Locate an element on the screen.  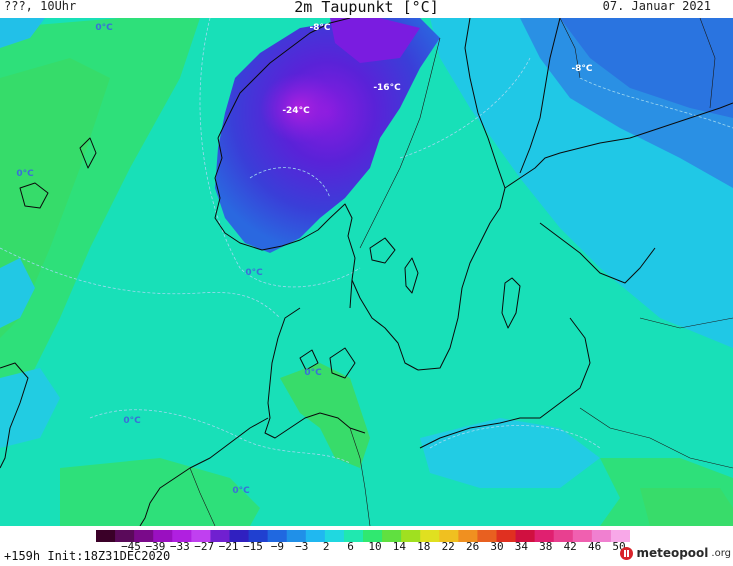
map-title: 2m Taupunkt [°C] is located at coordinates (366, 8).